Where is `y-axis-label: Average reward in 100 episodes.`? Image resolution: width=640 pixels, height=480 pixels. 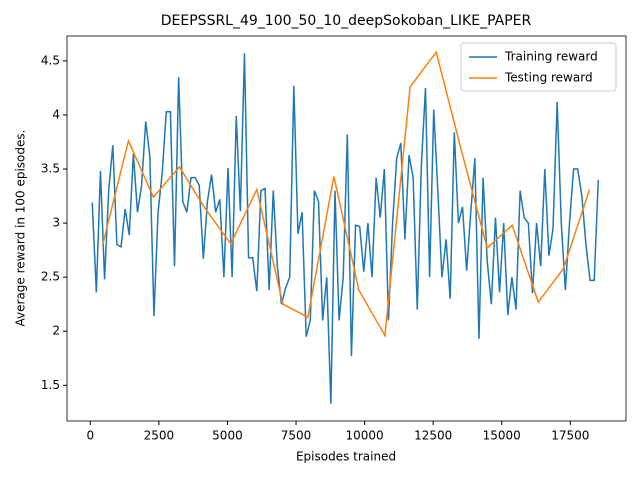 y-axis-label: Average reward in 100 episodes. is located at coordinates (21, 228).